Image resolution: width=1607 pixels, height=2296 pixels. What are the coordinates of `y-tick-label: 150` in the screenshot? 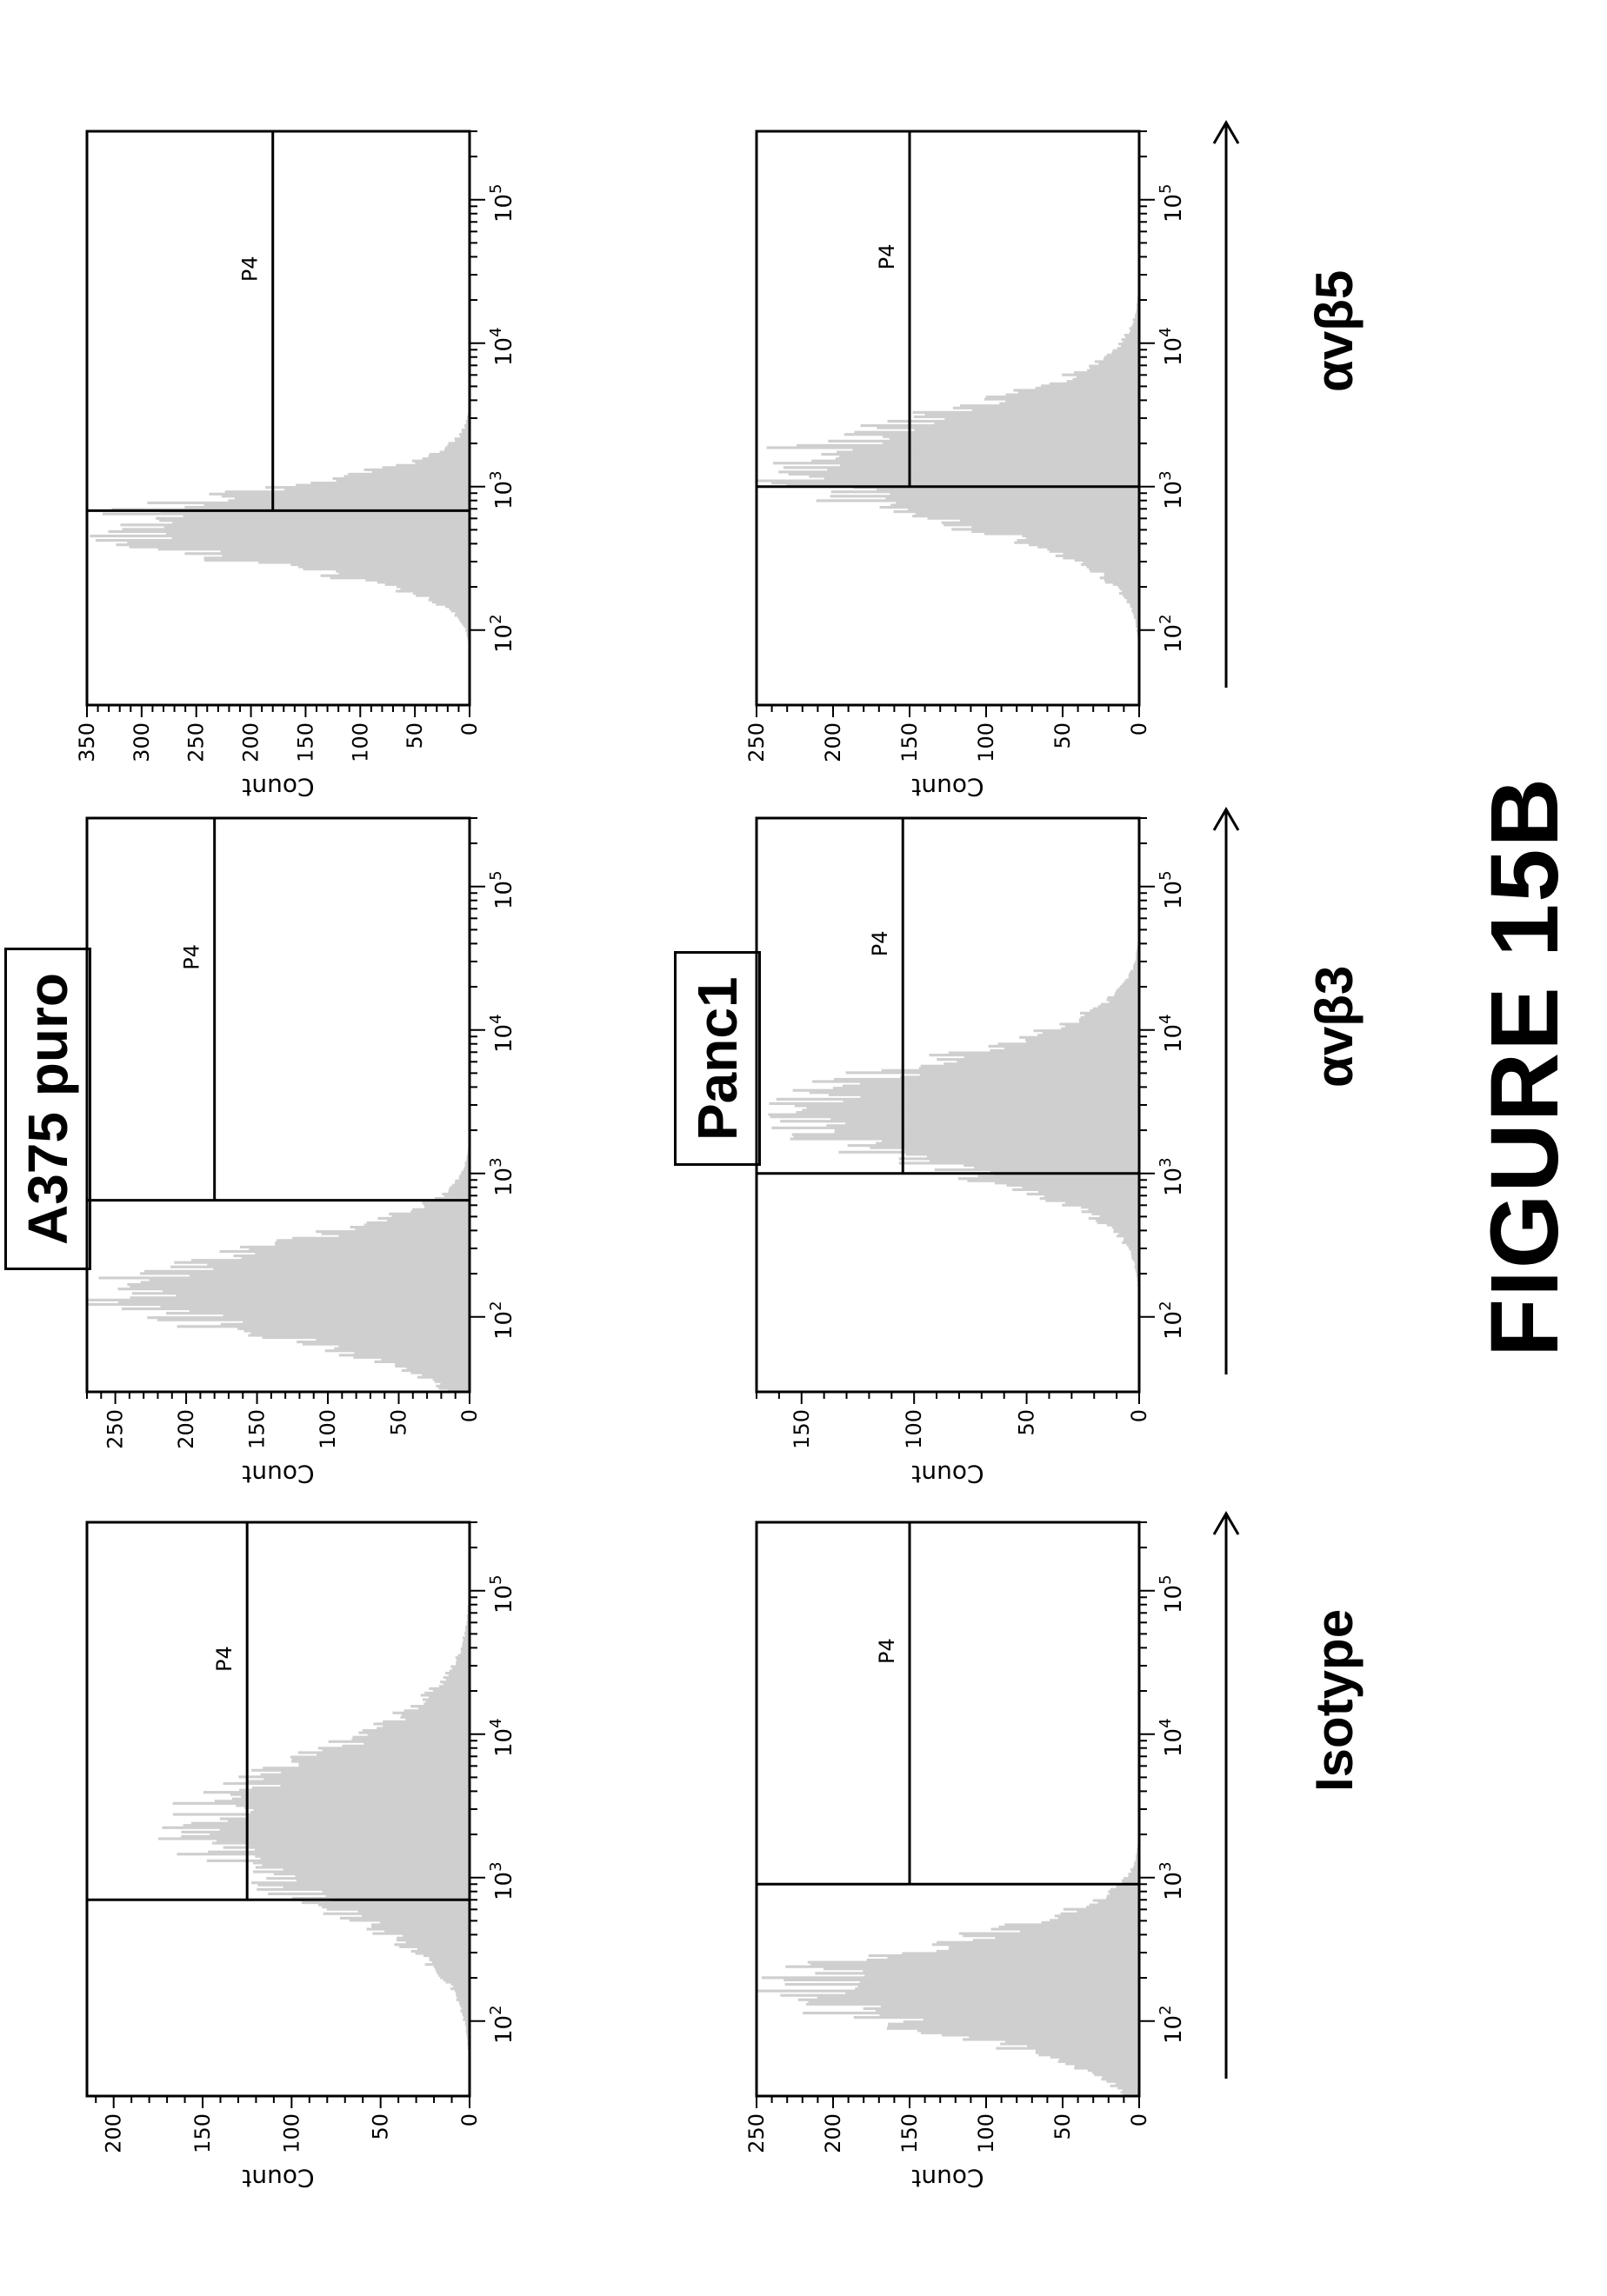 It's located at (802, 1429).